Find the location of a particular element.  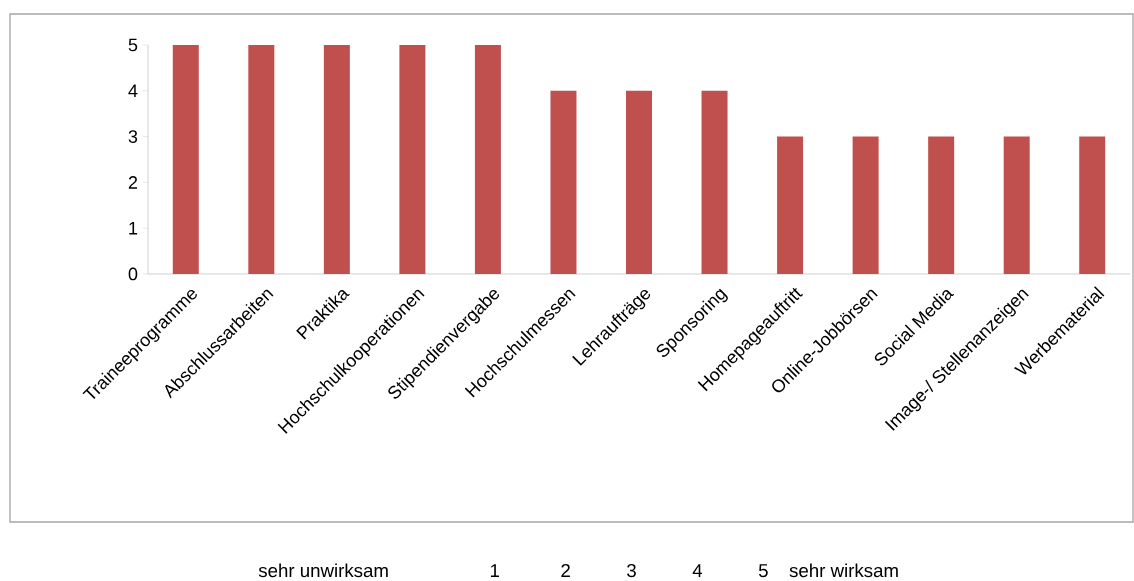

y-tick-label: 3 is located at coordinates (133, 136).